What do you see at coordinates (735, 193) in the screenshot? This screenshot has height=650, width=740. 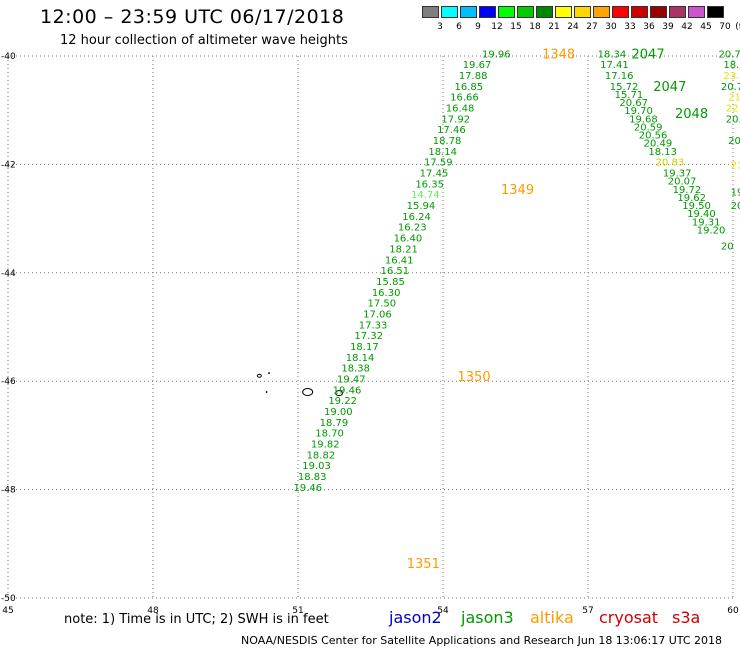 I see `swh-value-label: 19` at bounding box center [735, 193].